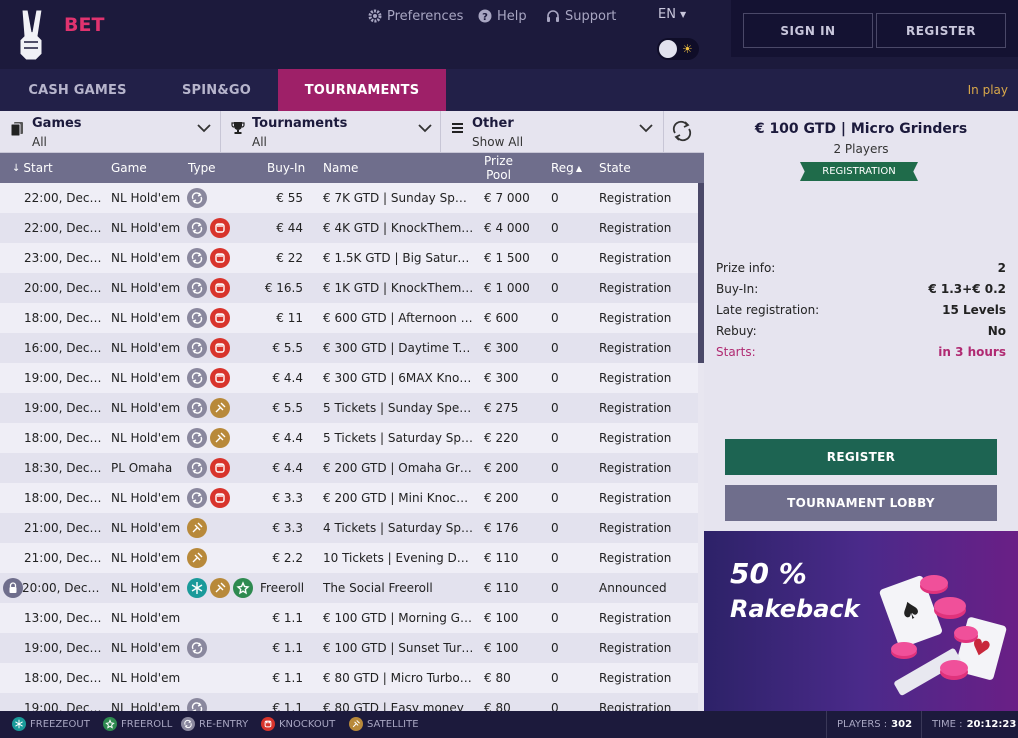 This screenshot has width=1018, height=738. Describe the element at coordinates (202, 168) in the screenshot. I see `column-type: Type` at that location.